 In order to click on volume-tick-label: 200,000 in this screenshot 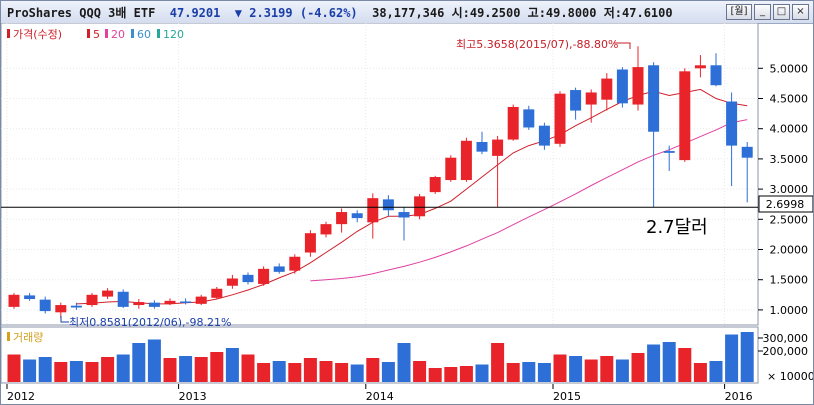, I will do `click(786, 351)`.